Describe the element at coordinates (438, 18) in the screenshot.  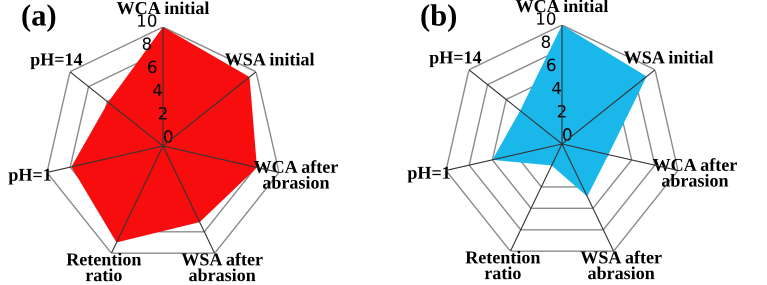
I see `chart-title: (b)` at that location.